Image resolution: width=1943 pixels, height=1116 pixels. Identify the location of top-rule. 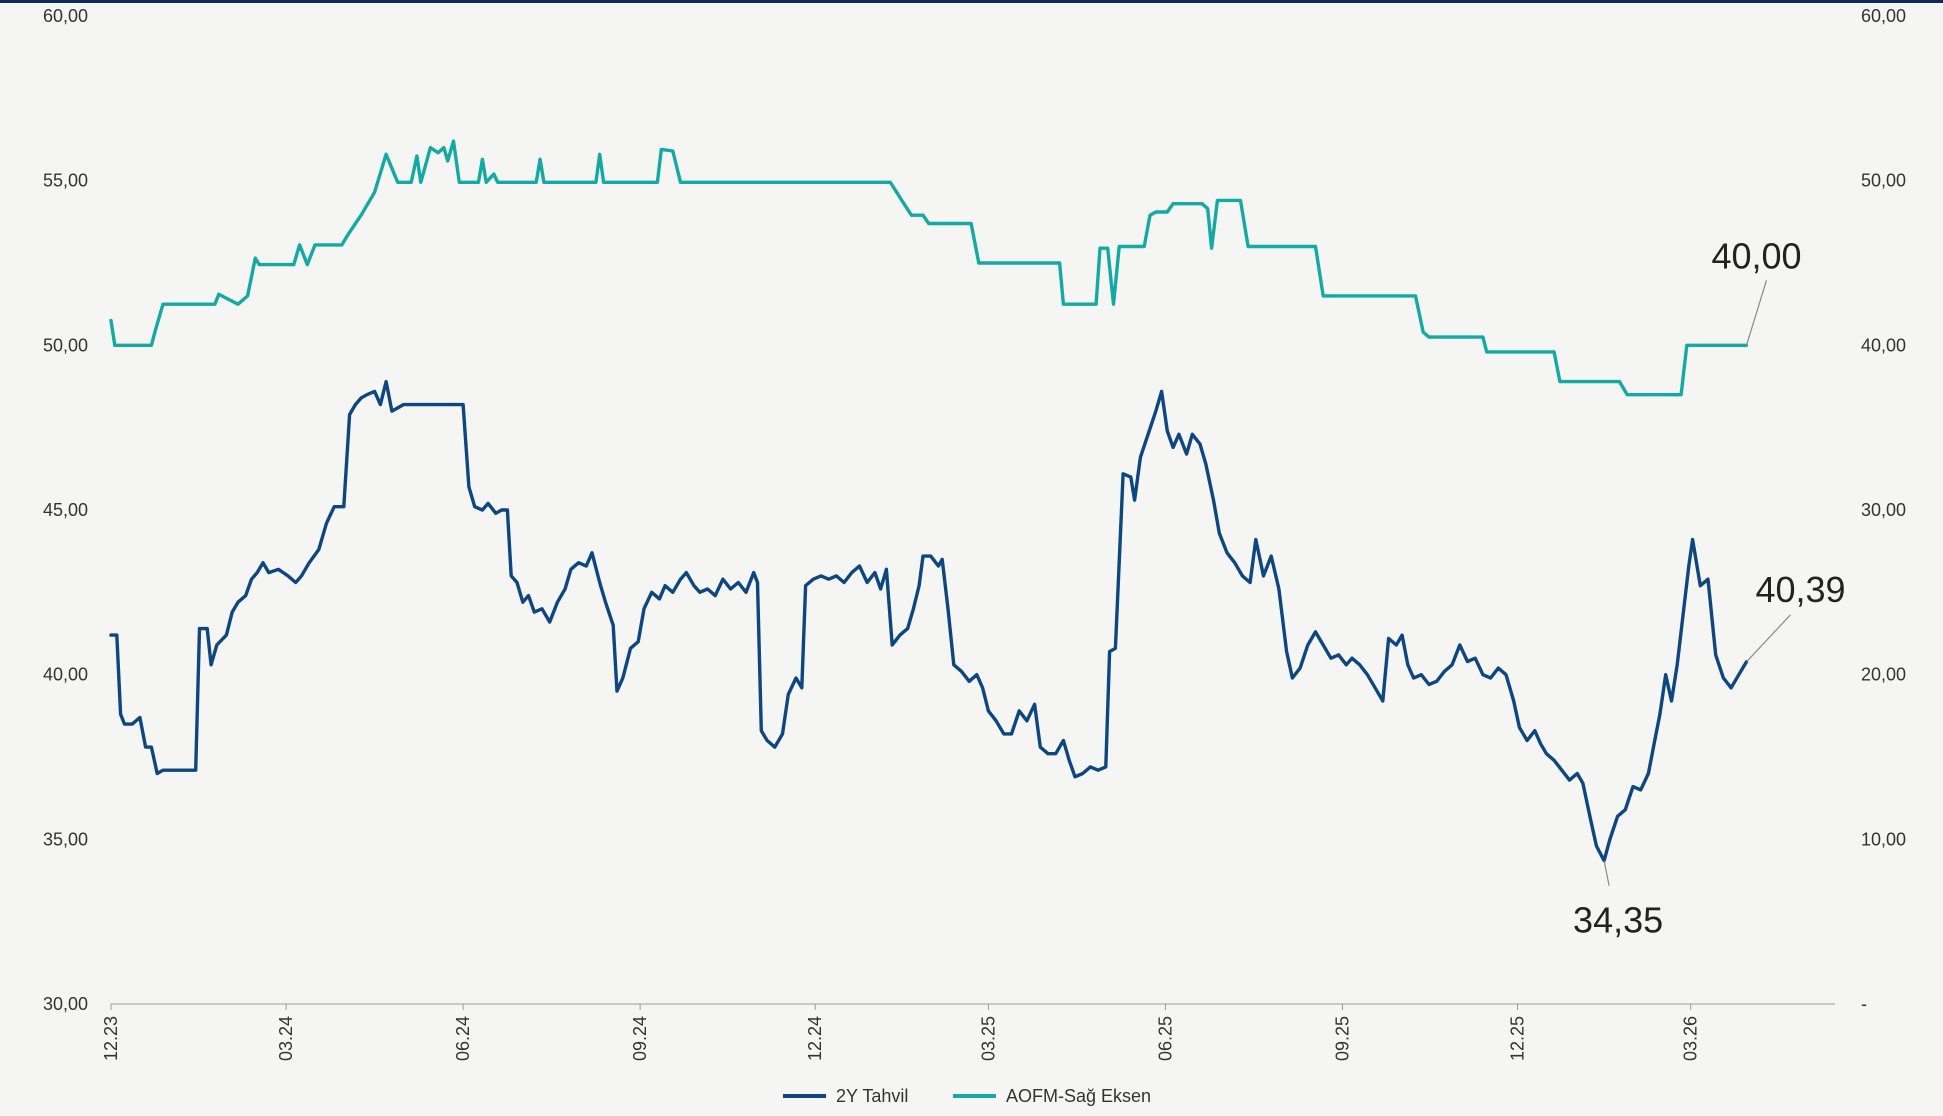
(971, 1).